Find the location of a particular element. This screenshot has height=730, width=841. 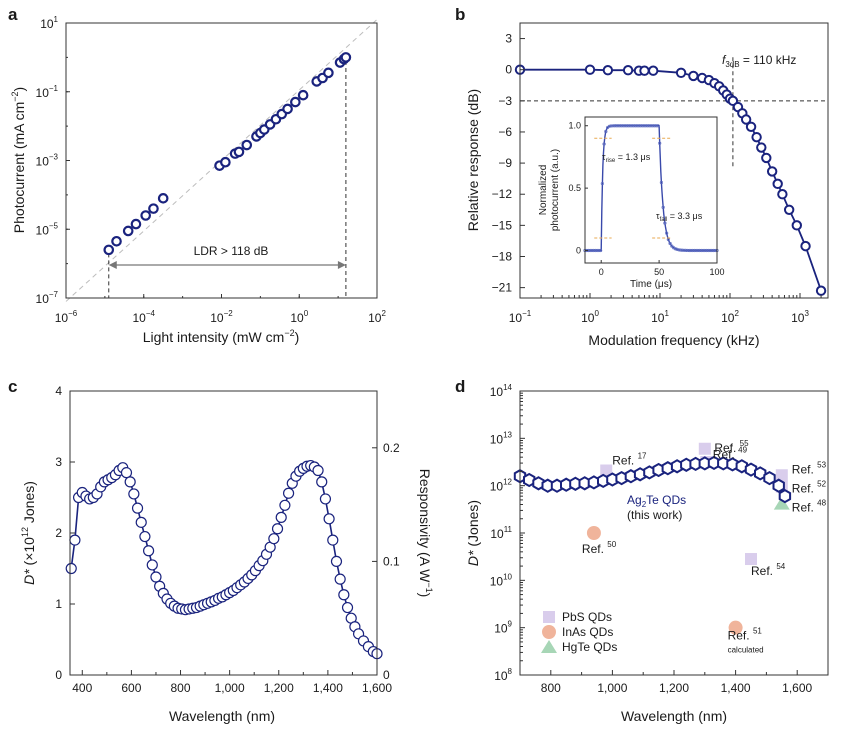

panel-b-inset-xlabel: Time (μs) is located at coordinates (651, 284).